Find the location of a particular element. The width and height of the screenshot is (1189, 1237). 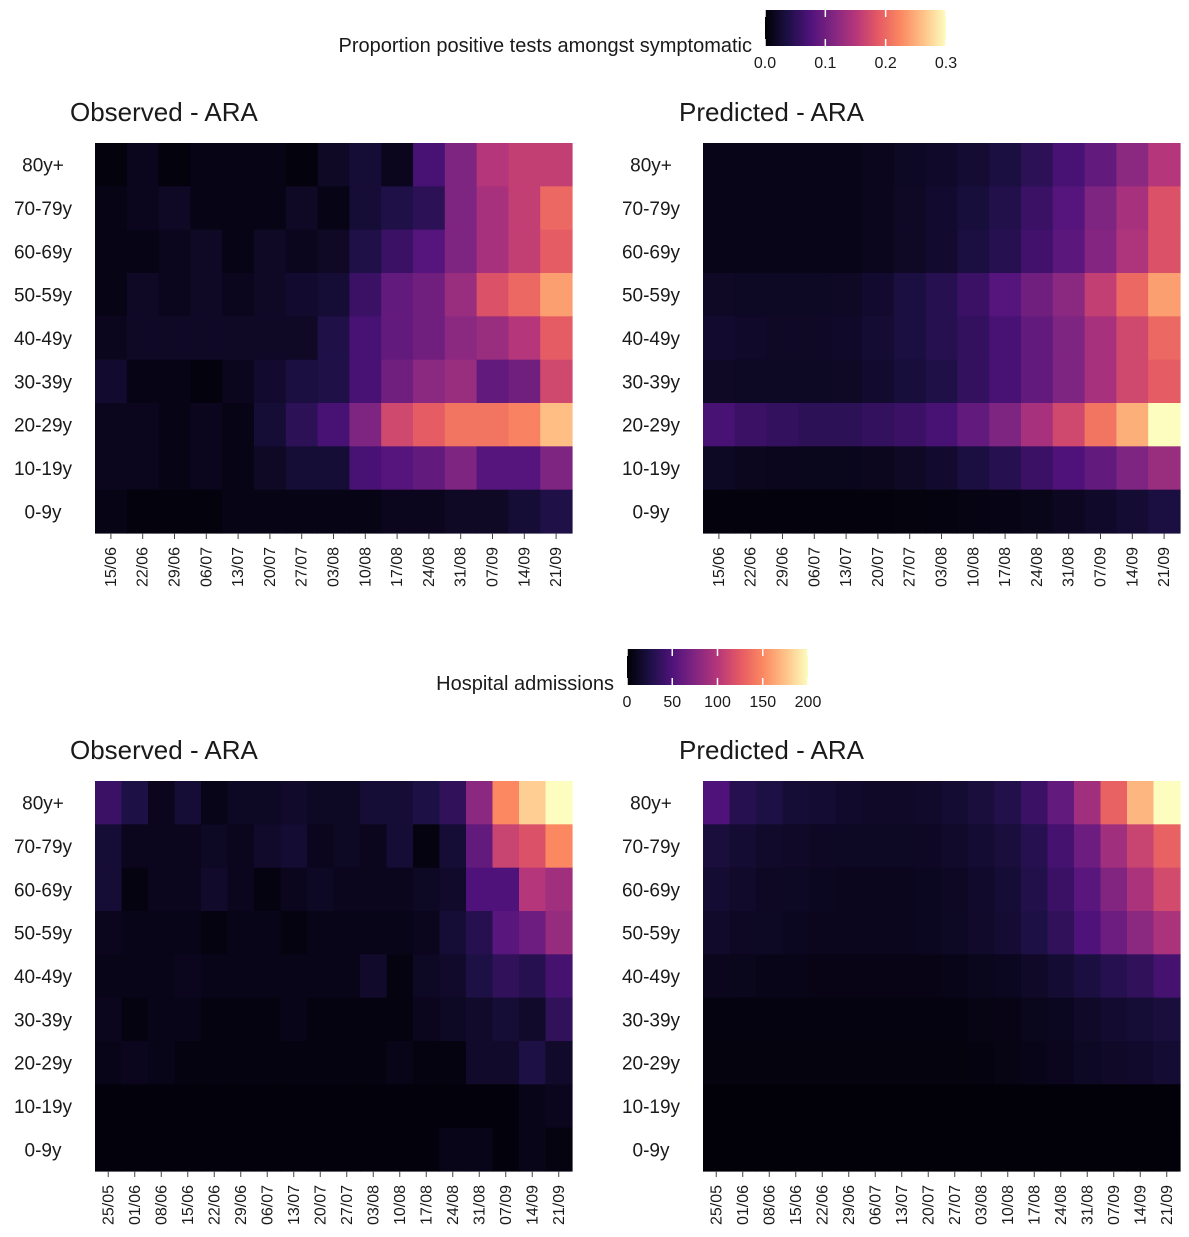

heatmap-cells is located at coordinates (942, 976).